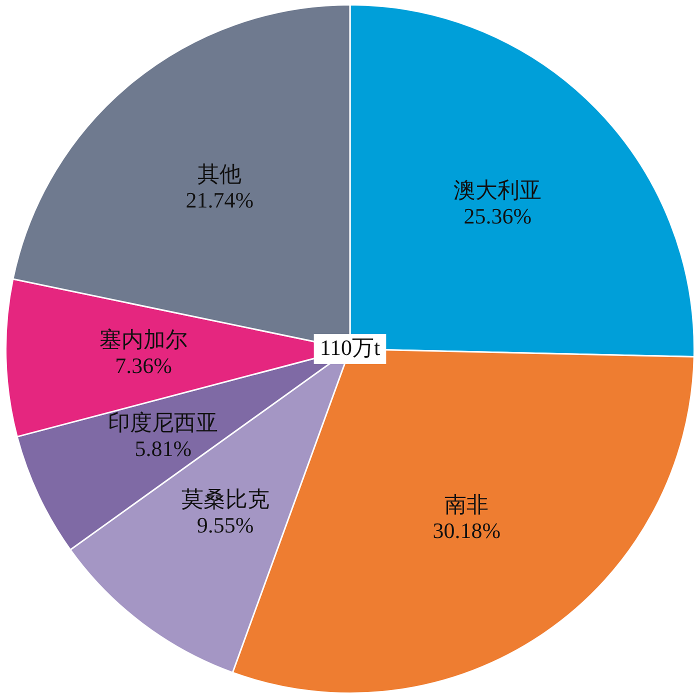  I want to click on data-label: 25.36%, so click(498, 215).